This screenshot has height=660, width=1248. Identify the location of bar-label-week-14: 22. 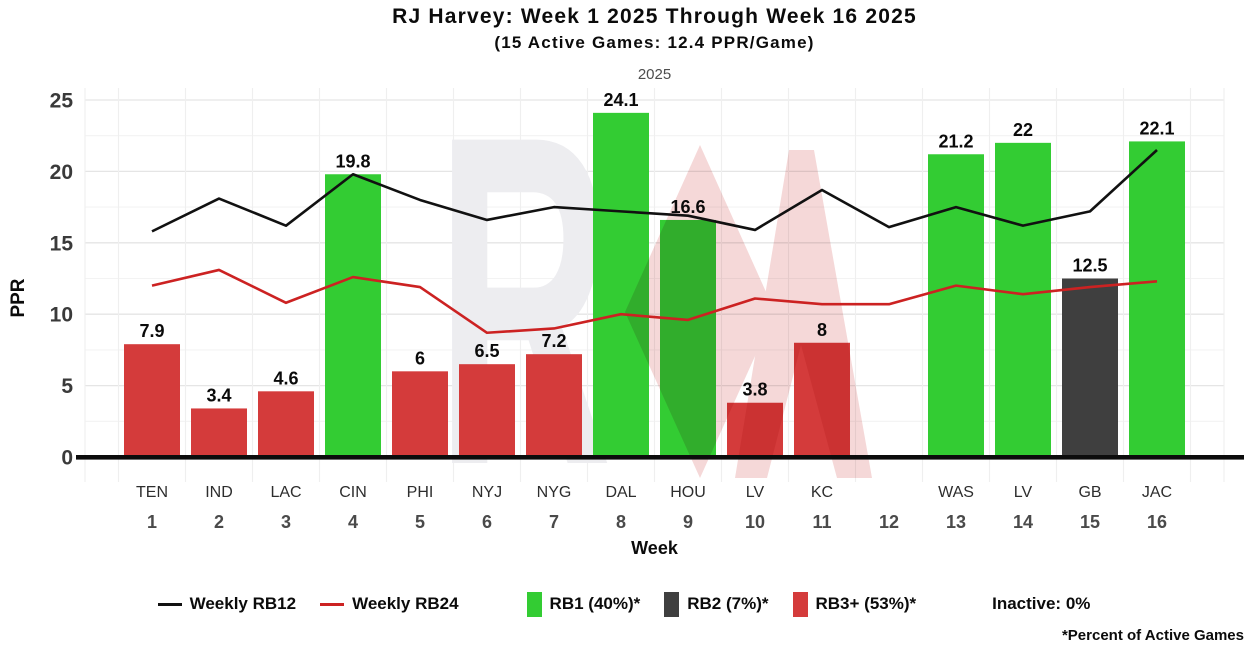
(1023, 130).